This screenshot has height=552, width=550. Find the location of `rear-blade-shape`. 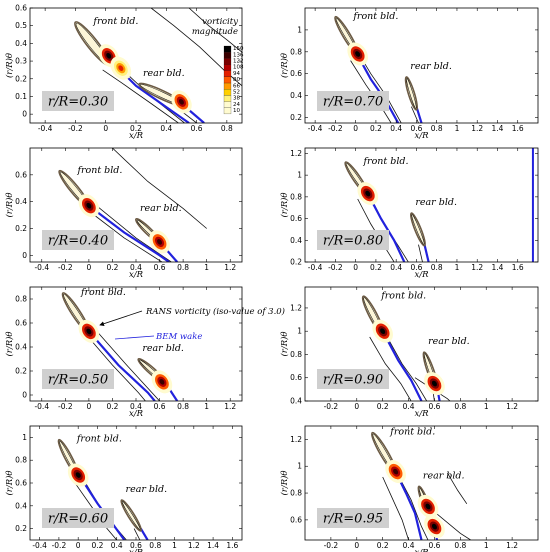

rear-blade-shape is located at coordinates (131, 515).